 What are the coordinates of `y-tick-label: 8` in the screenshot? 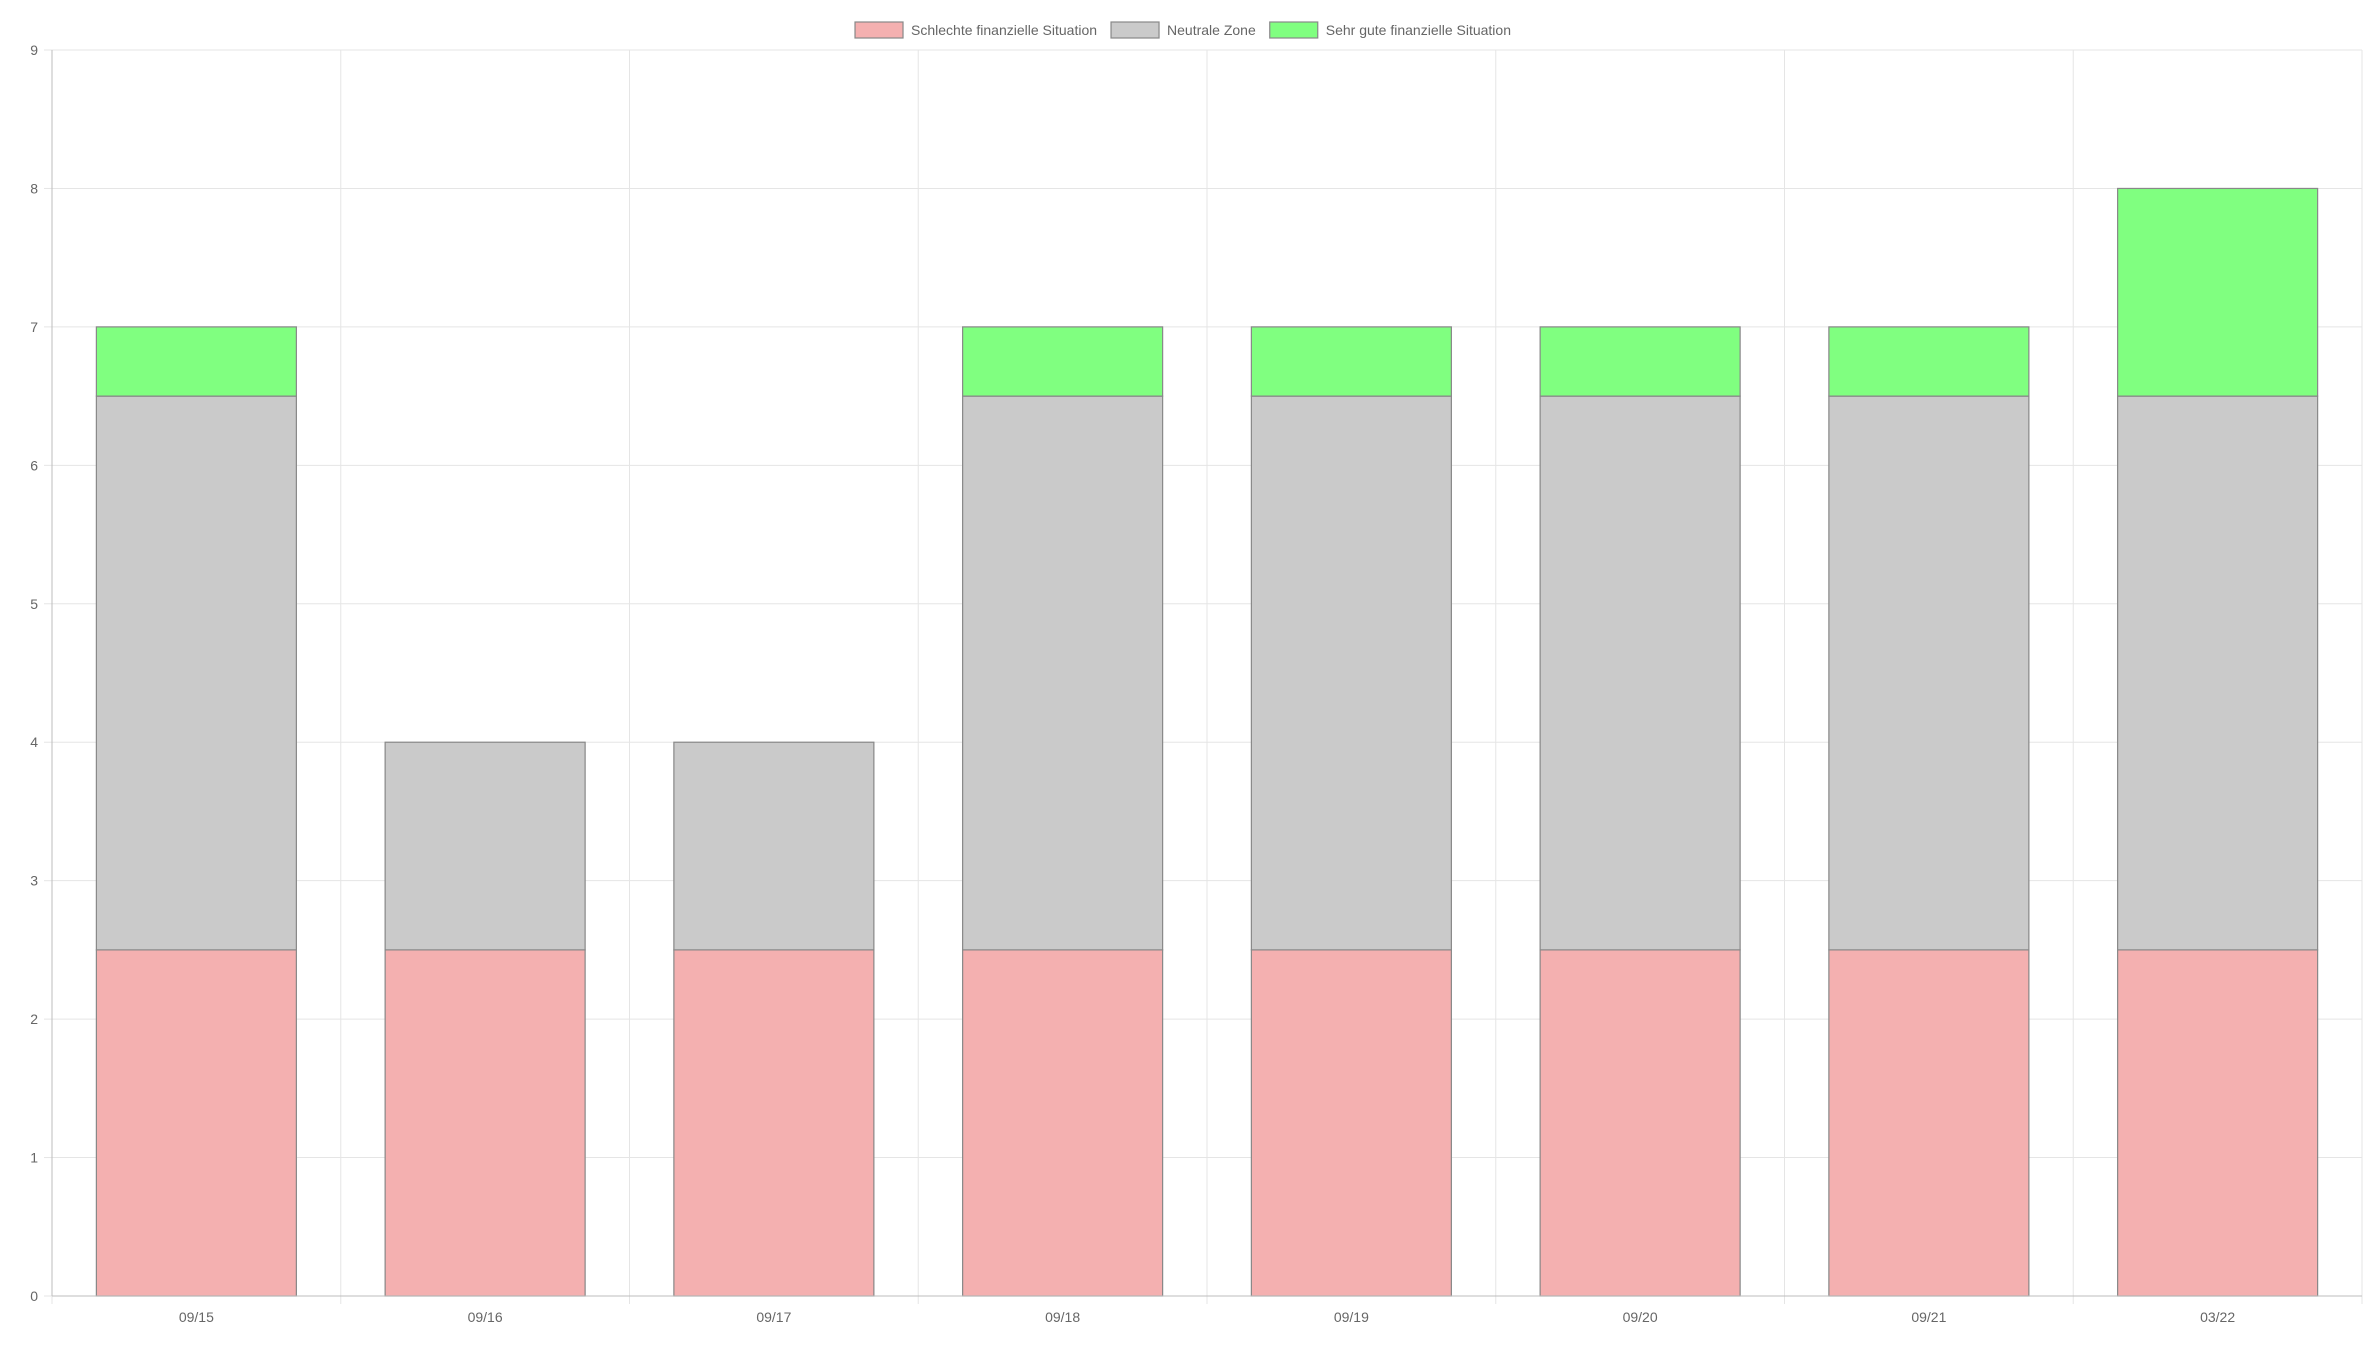 It's located at (34, 188).